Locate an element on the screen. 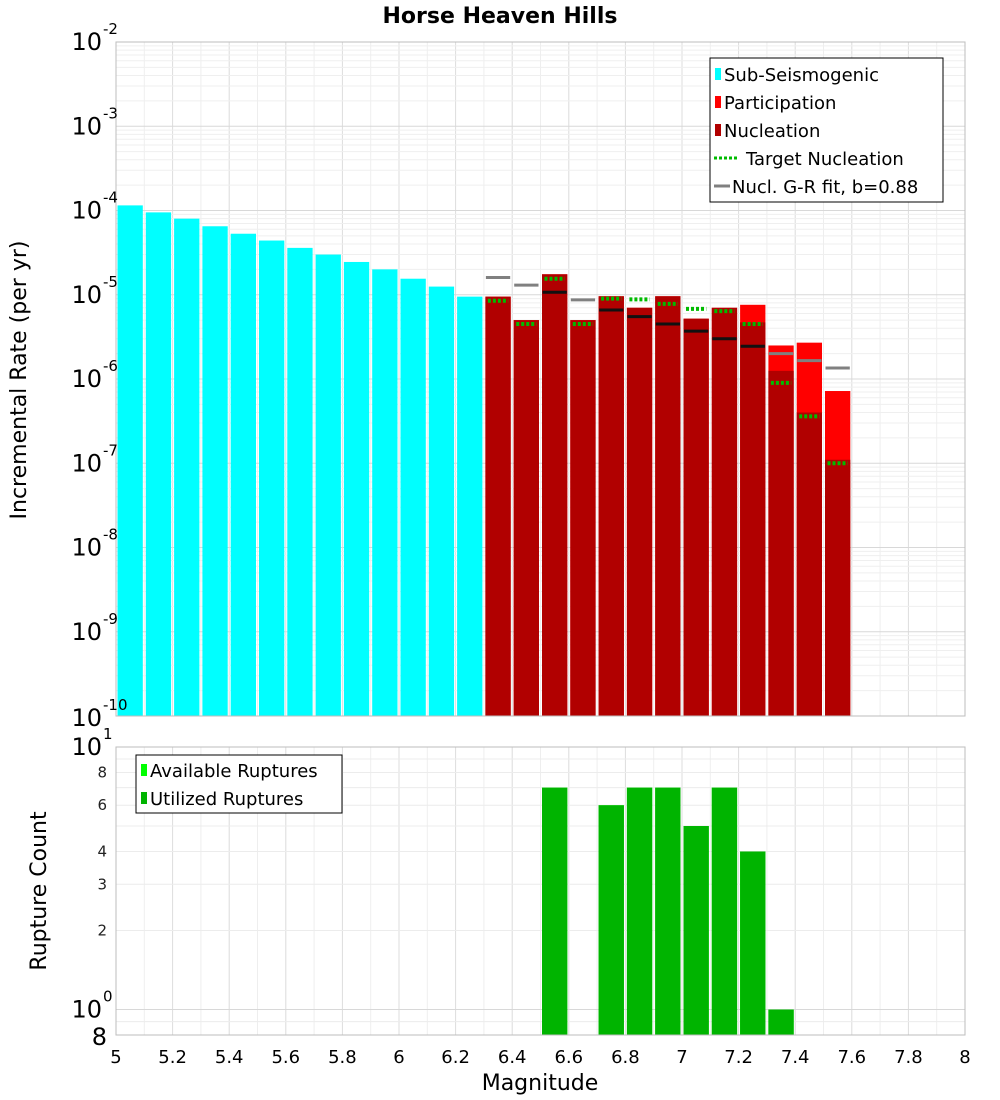  x-tick-label: 5.6 is located at coordinates (285, 1057).